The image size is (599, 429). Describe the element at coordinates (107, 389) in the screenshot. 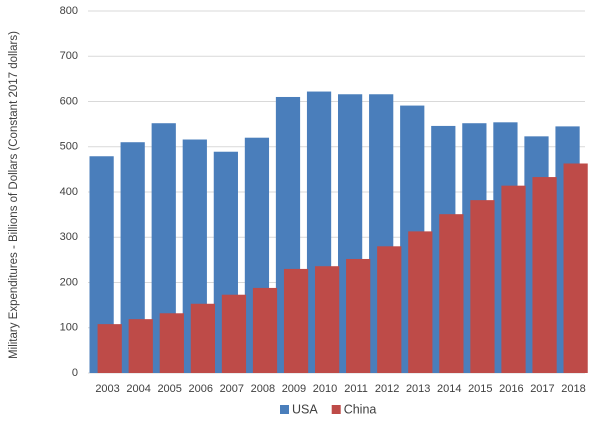

I see `x-tick-label: 2003` at that location.